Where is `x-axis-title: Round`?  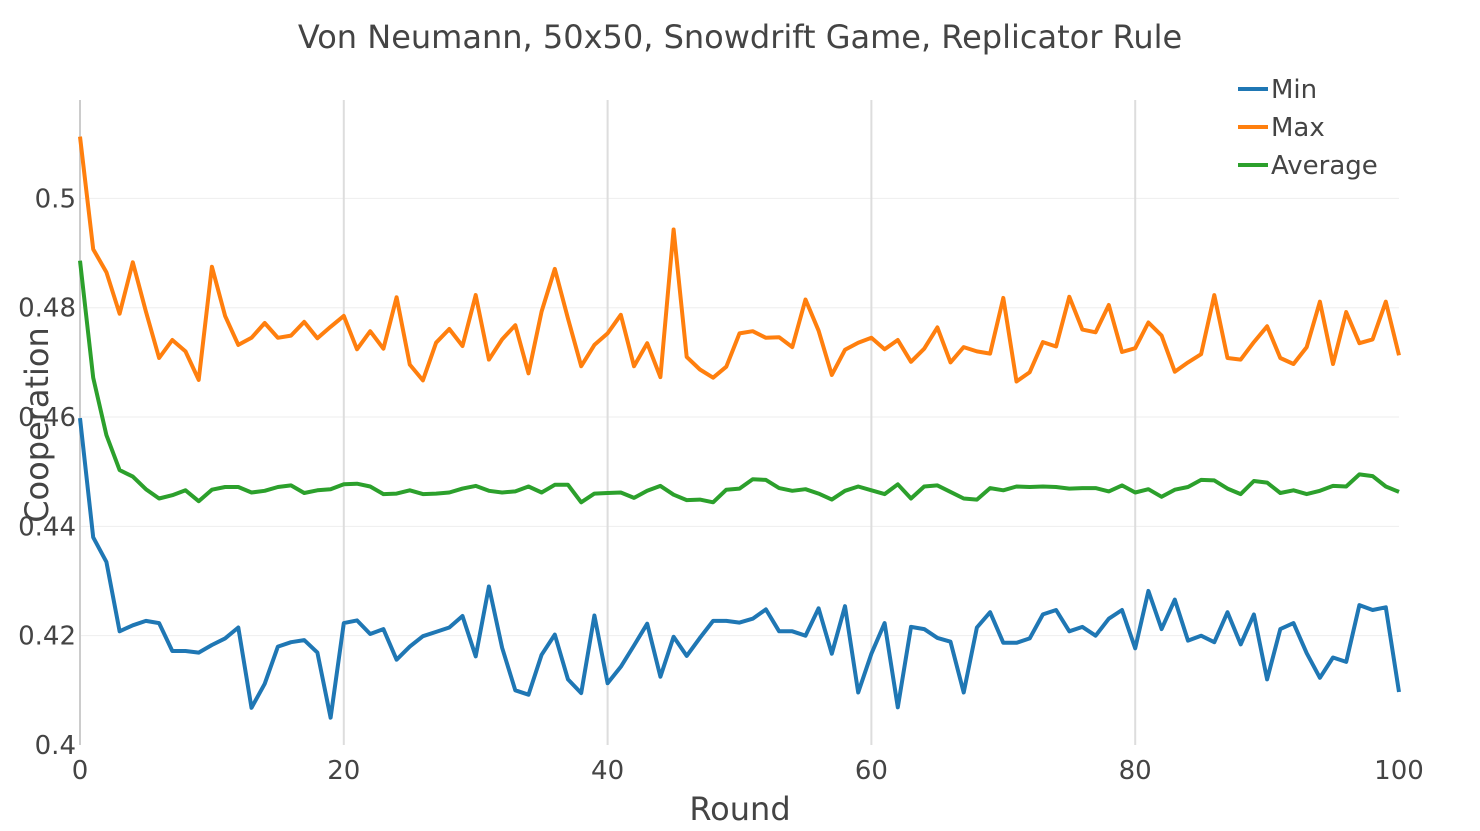 x-axis-title: Round is located at coordinates (739, 809).